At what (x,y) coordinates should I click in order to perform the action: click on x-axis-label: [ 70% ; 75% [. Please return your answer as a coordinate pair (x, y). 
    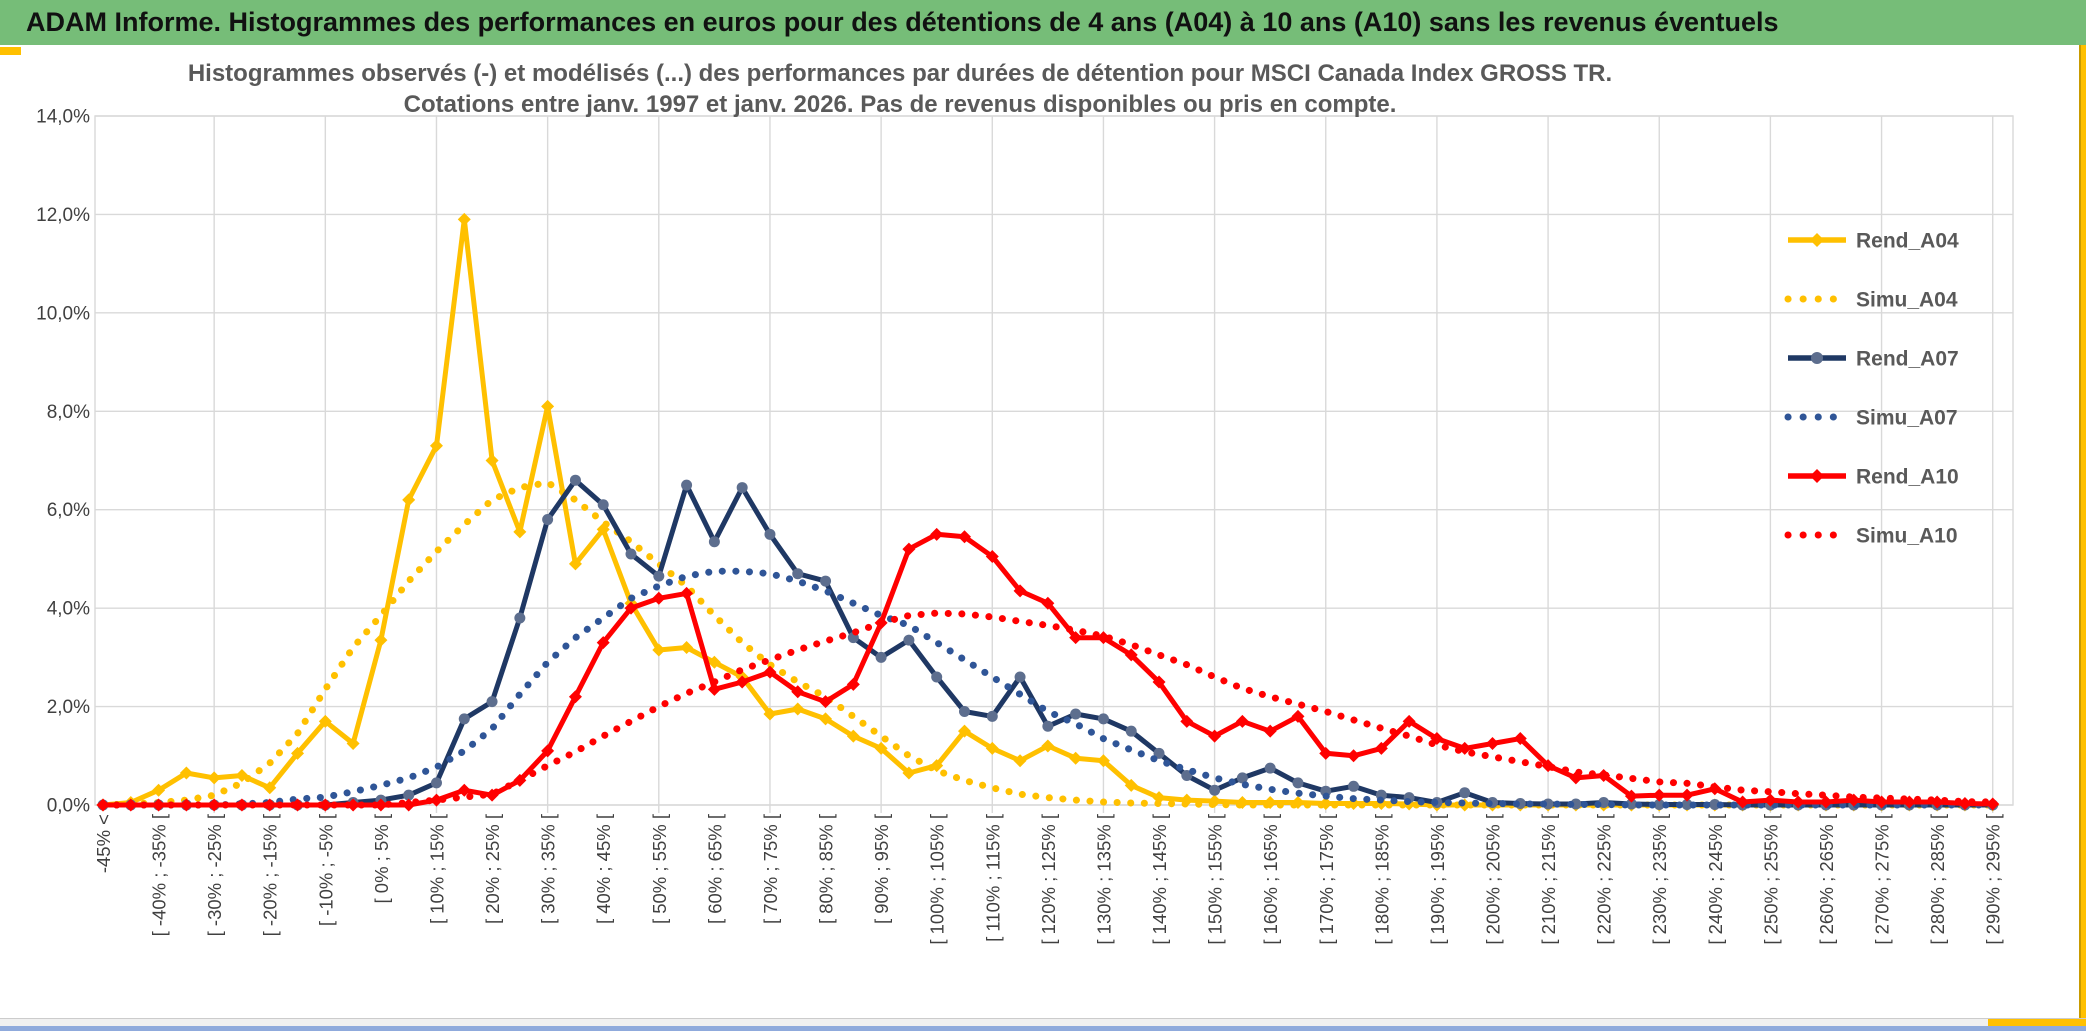
    Looking at the image, I should click on (770, 869).